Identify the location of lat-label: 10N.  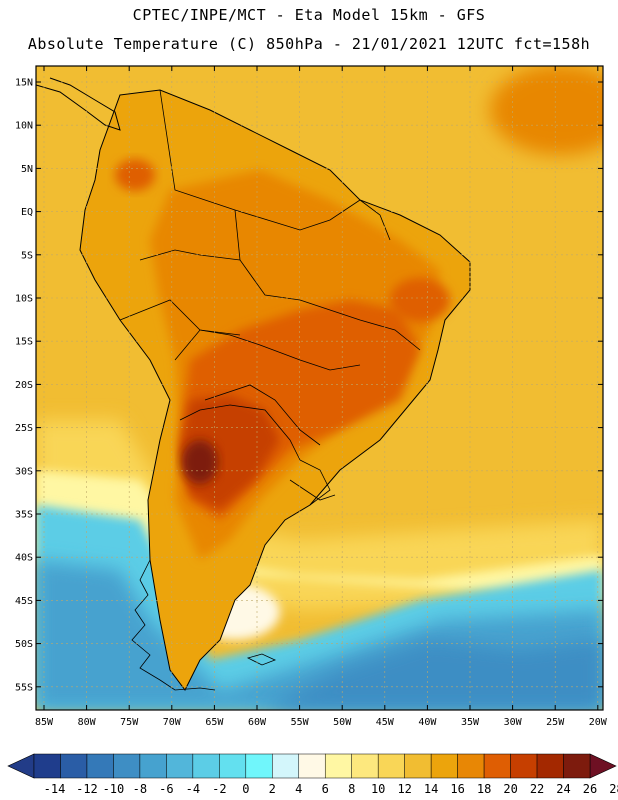
(24, 126).